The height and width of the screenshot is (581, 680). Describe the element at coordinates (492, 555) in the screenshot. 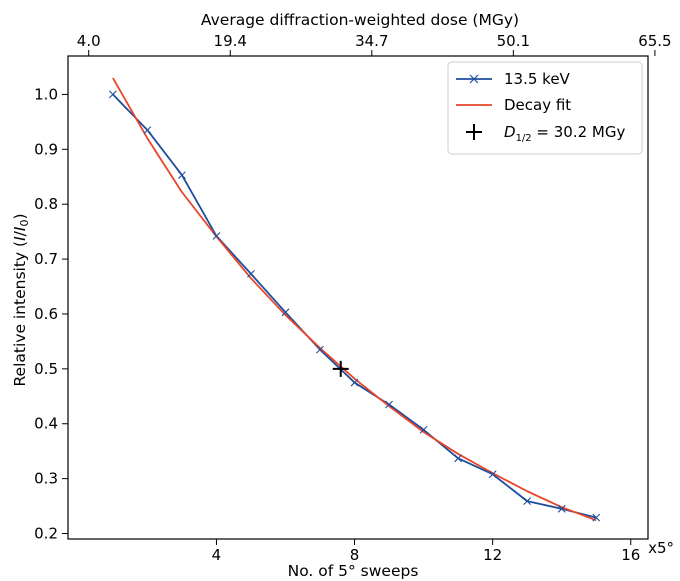

I see `x-tick-label: 12` at that location.